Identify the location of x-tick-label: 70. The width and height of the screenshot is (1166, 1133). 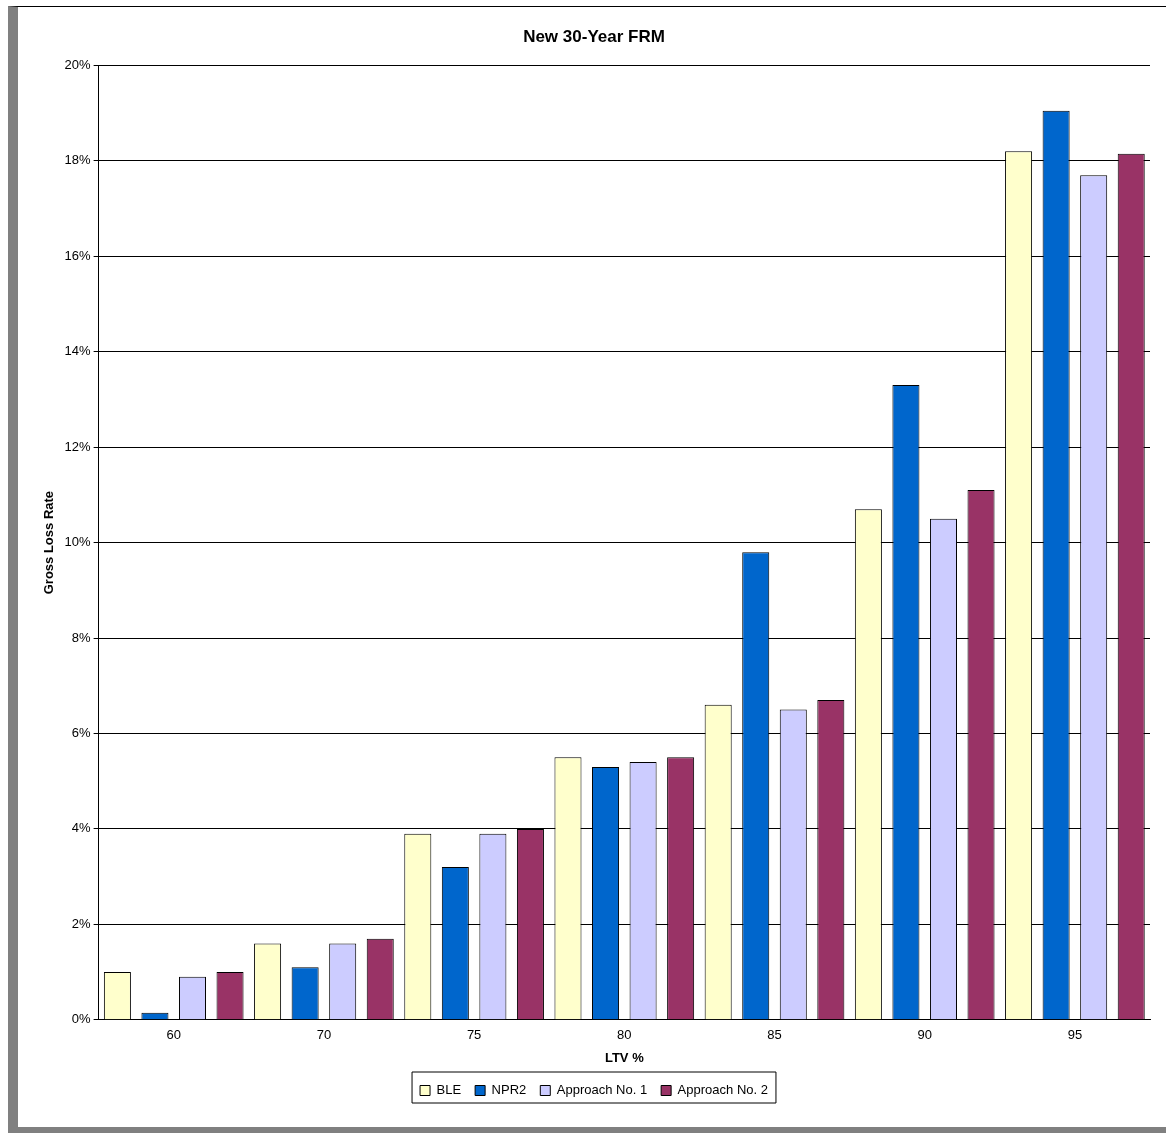
(324, 1035).